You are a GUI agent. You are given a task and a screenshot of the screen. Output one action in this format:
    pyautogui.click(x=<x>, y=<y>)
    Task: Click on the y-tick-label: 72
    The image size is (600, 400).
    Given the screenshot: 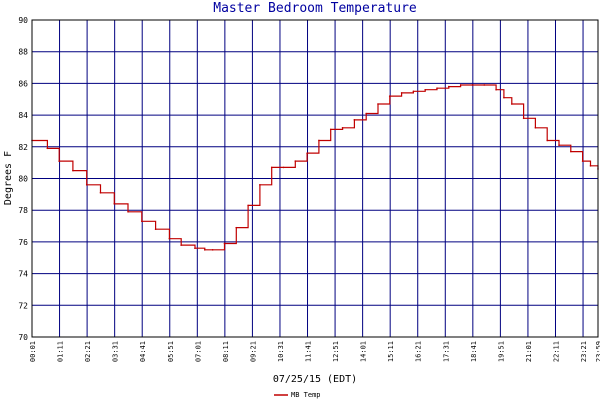 What is the action you would take?
    pyautogui.click(x=23, y=305)
    